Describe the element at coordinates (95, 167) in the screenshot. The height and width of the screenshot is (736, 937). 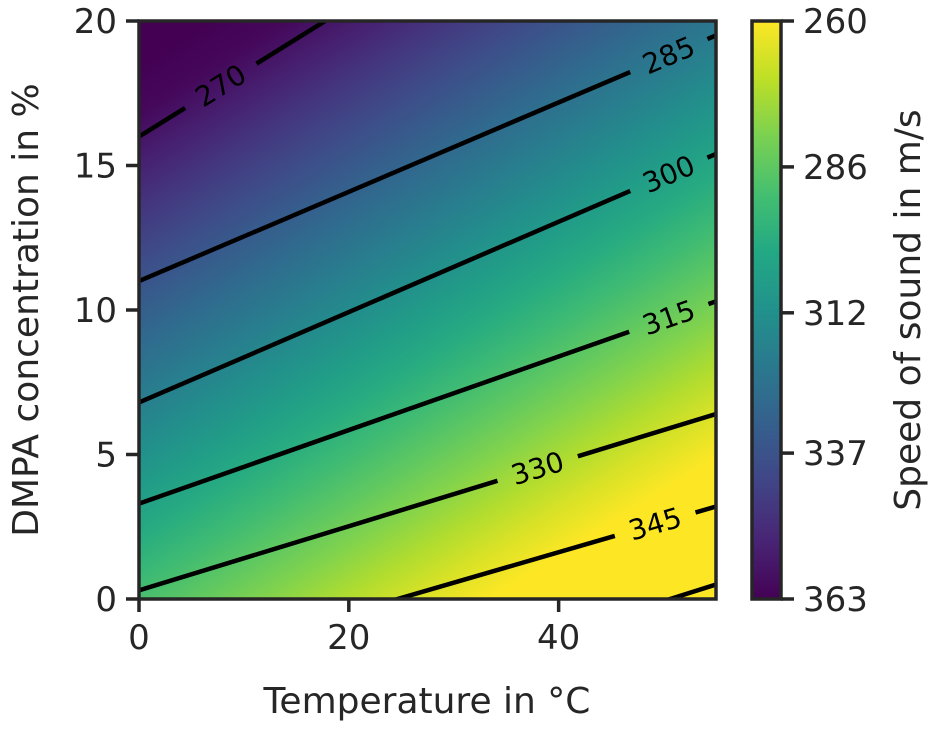
I see `y-tick-label: 15` at that location.